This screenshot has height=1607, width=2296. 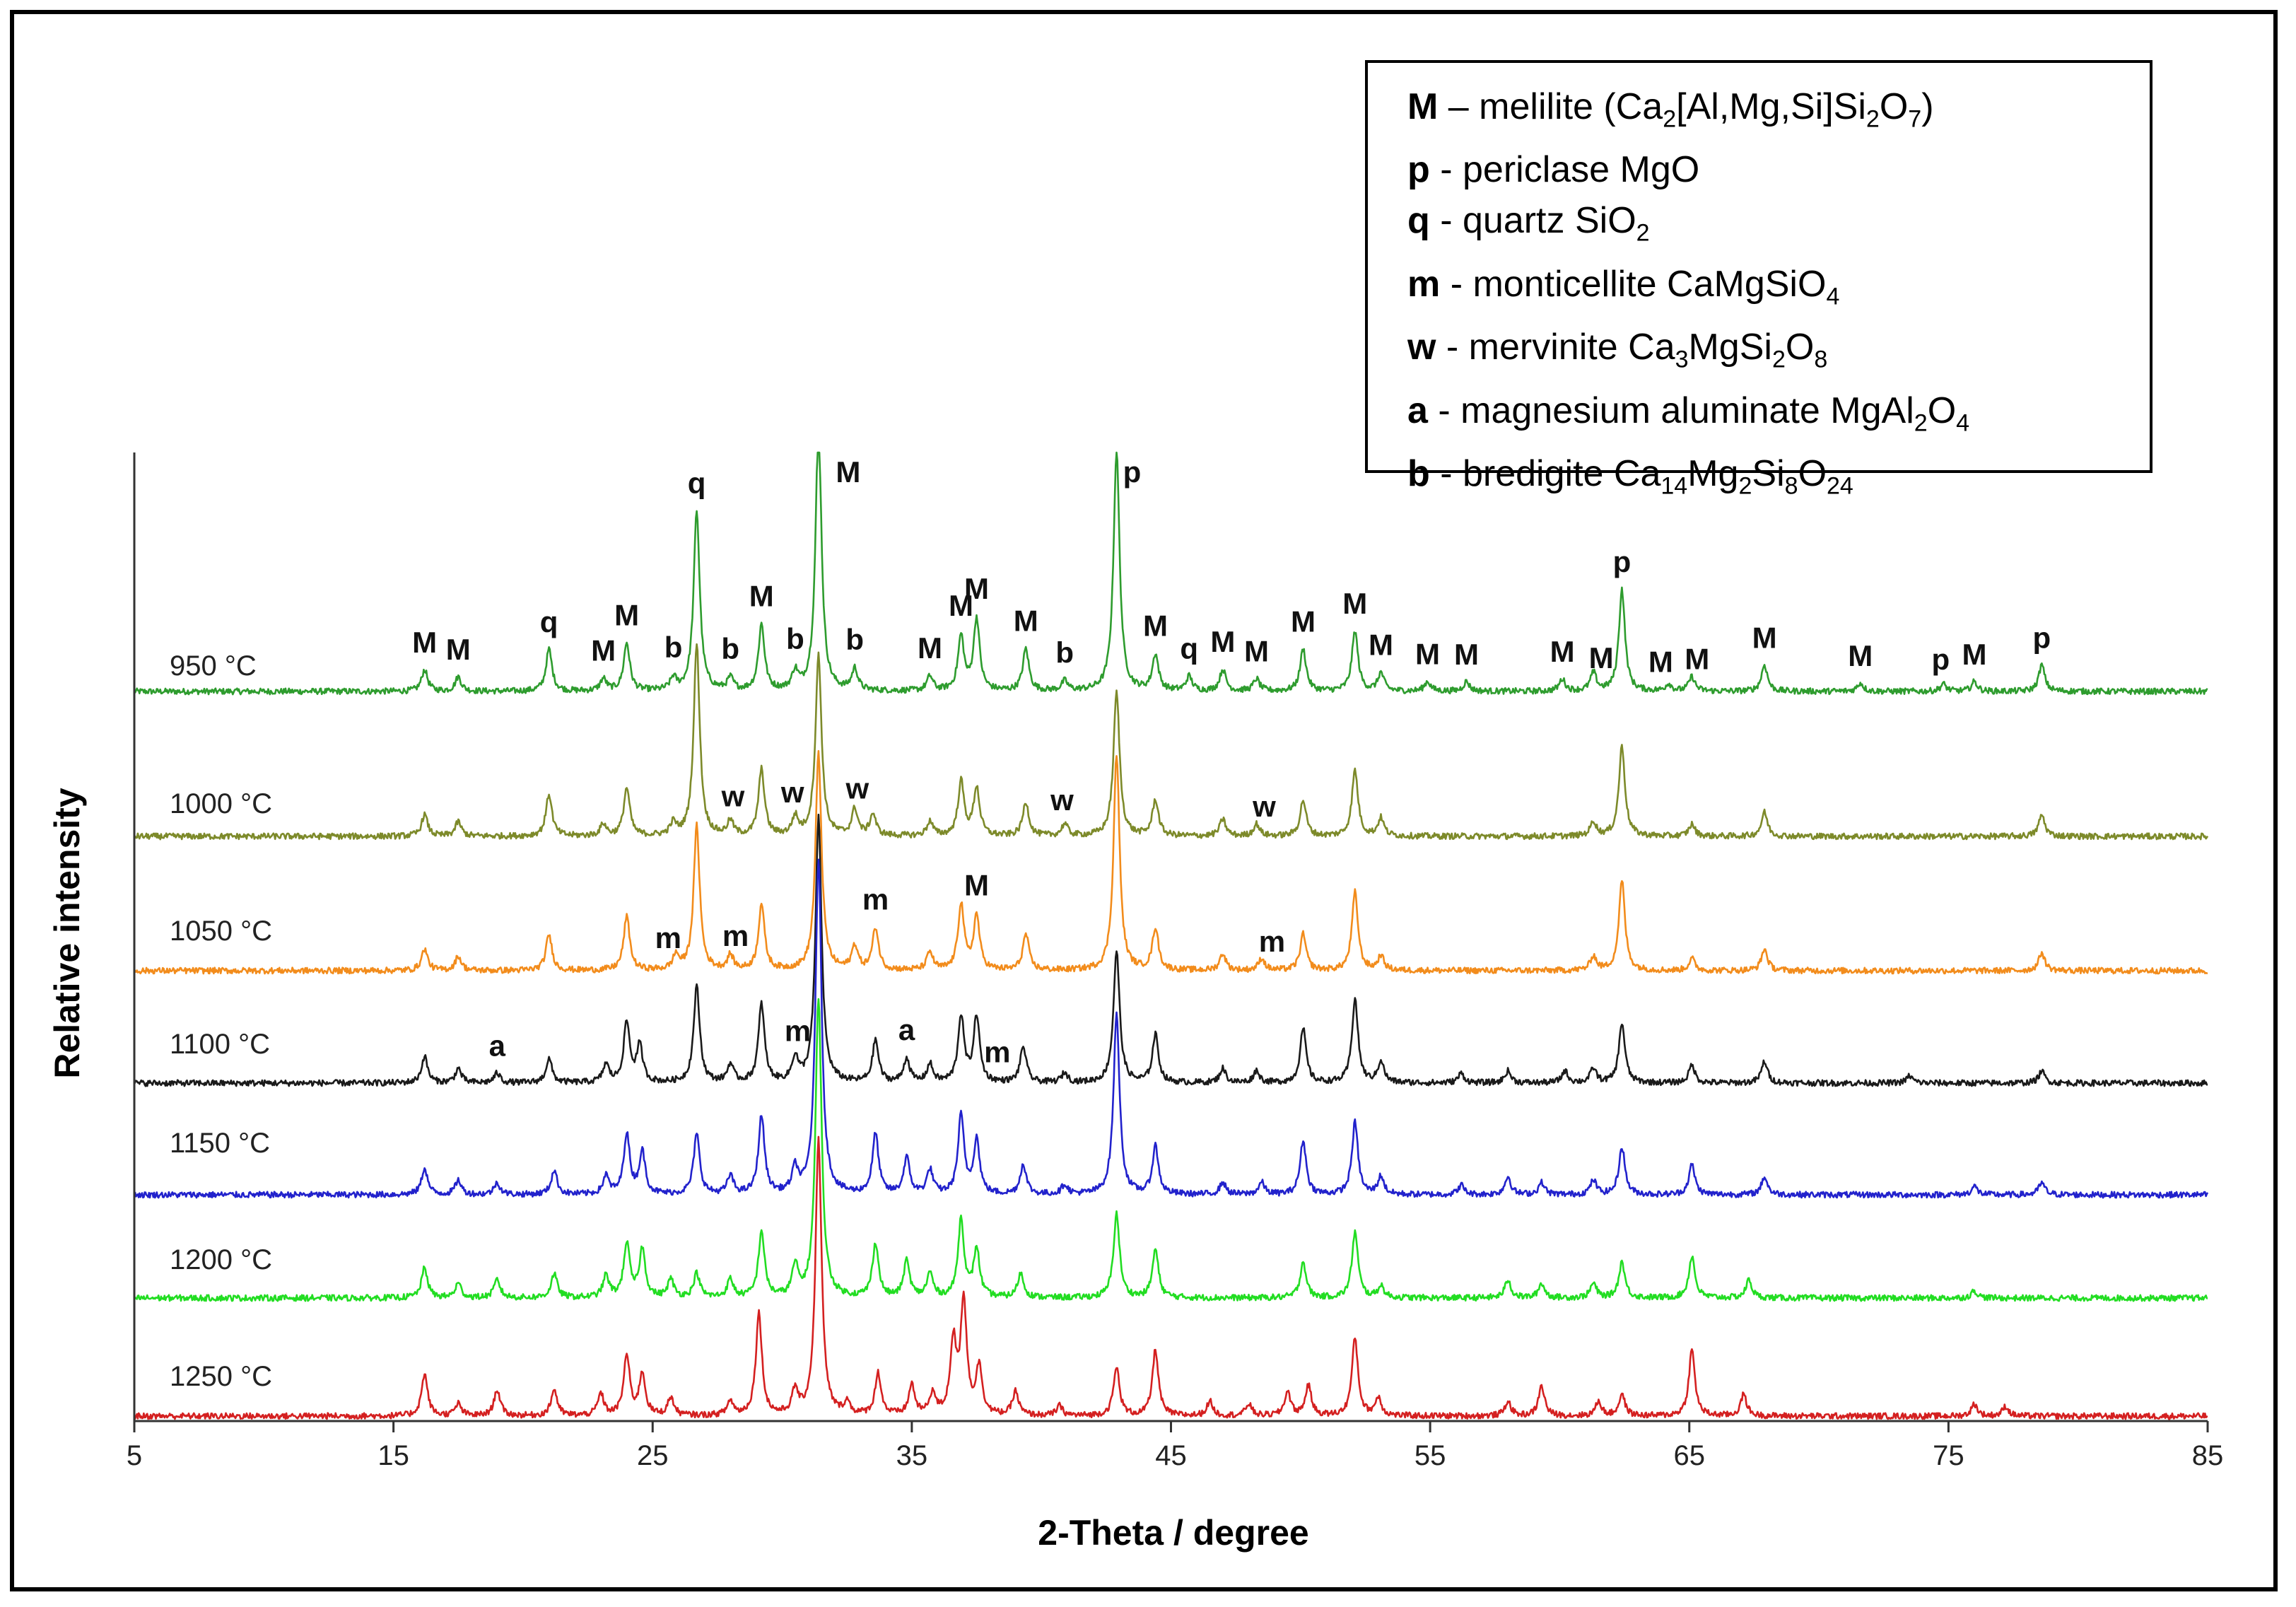 I want to click on legend-entry: q - quartz SiO2, so click(x=1778, y=226).